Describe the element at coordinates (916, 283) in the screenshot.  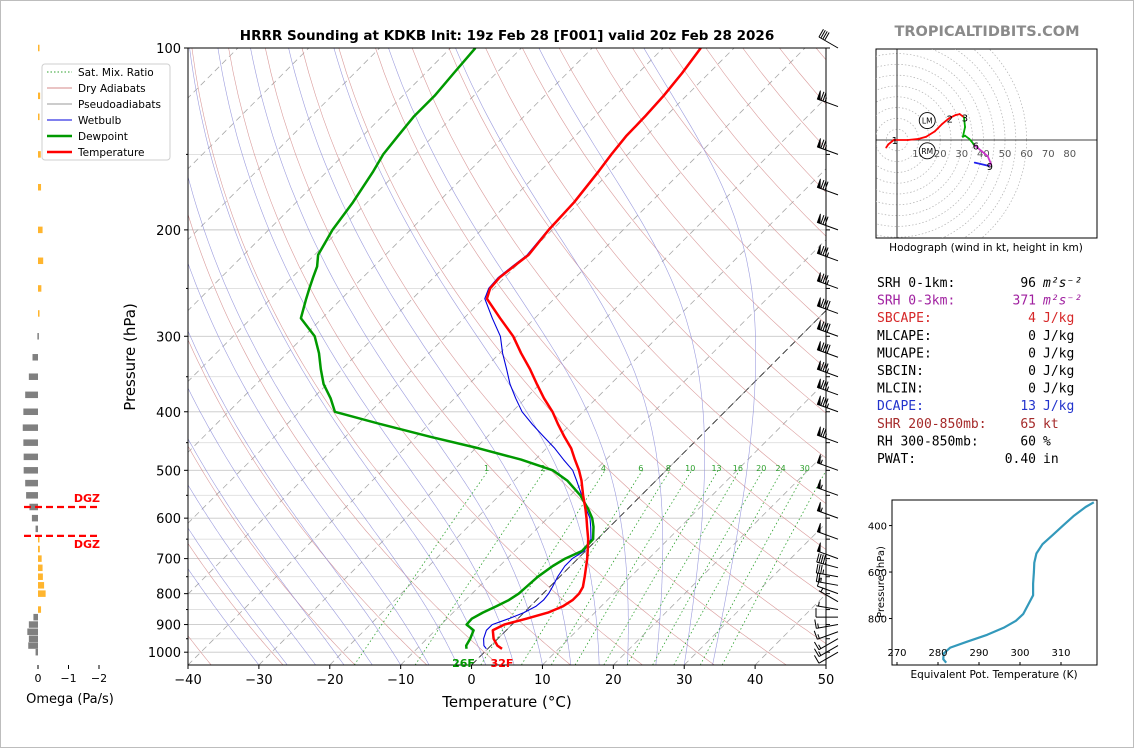
I see `stat-label: SRH 0-1km:` at that location.